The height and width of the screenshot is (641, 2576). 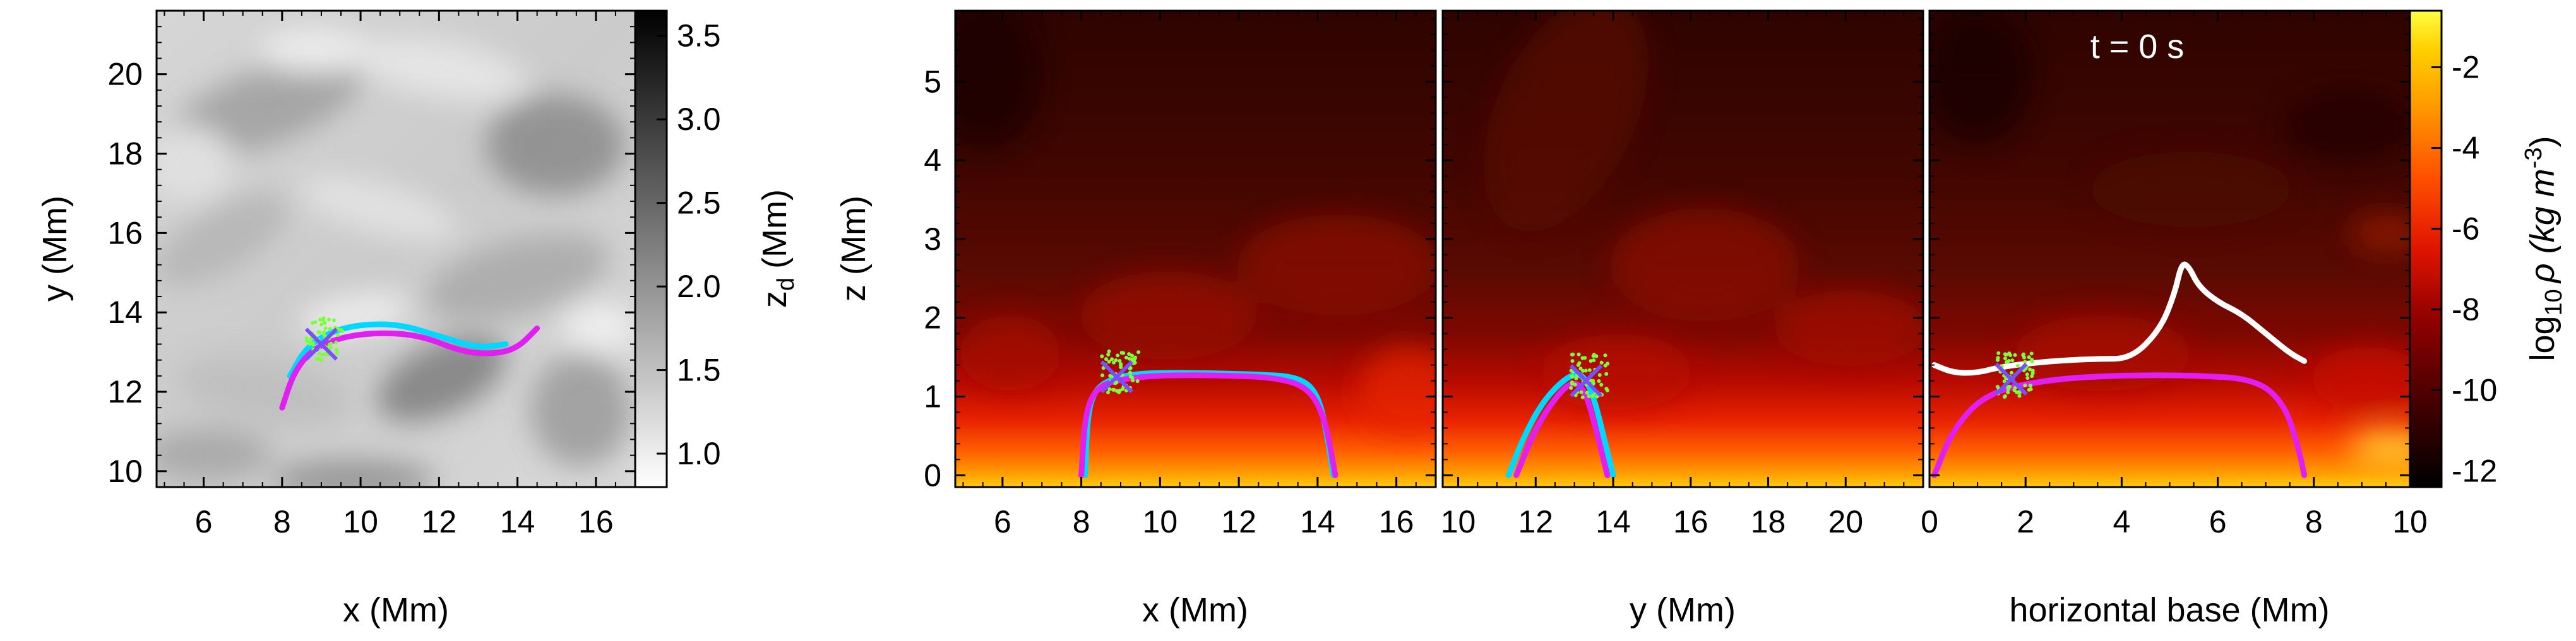 What do you see at coordinates (777, 249) in the screenshot?
I see `colorbar-zd-label: zd(Mm)` at bounding box center [777, 249].